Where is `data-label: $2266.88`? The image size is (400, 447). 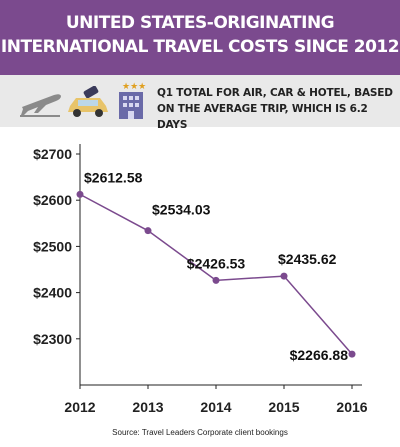 data-label: $2266.88 is located at coordinates (319, 355).